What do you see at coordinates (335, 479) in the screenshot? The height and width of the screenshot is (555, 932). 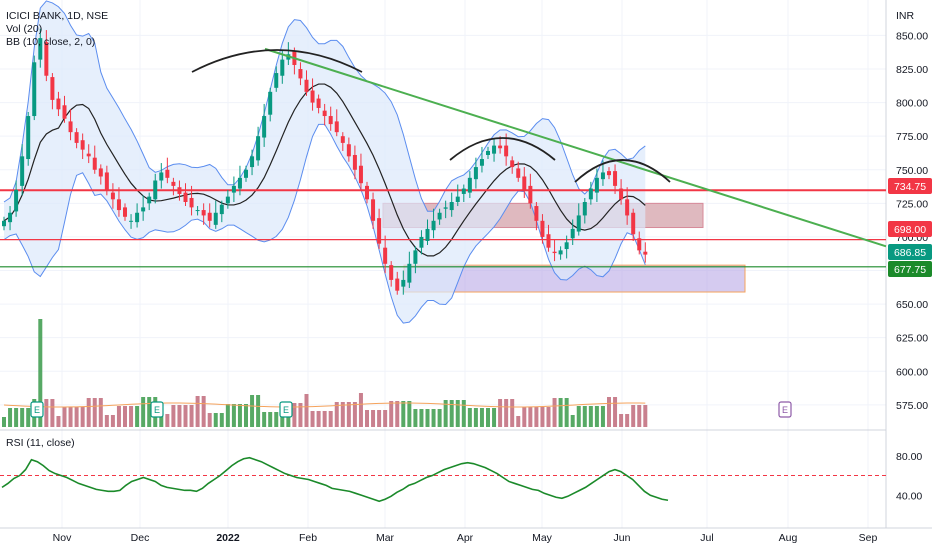 I see `rsi-line` at bounding box center [335, 479].